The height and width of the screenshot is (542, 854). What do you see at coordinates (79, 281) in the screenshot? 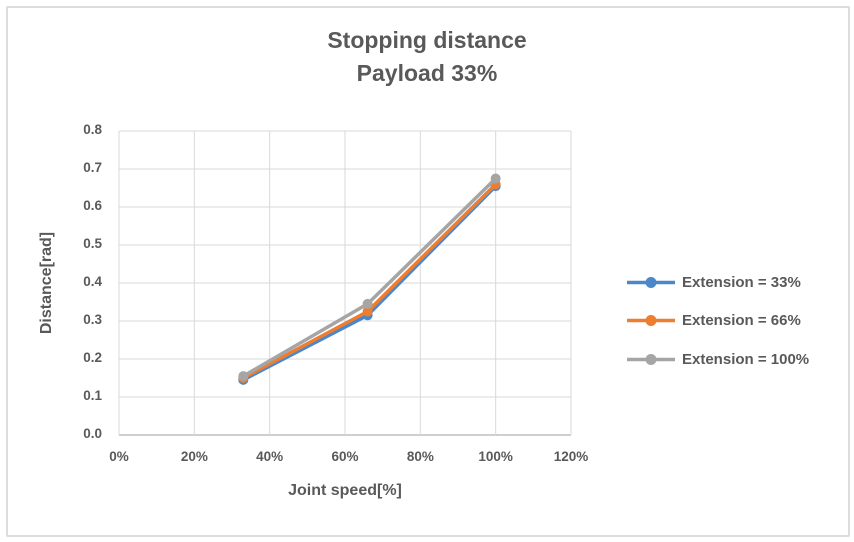
I see `y-axis-tick-labels: 0.0 0.1 0.2 0.3 0.4 0.5 0.6 0.7 0.8` at bounding box center [79, 281].